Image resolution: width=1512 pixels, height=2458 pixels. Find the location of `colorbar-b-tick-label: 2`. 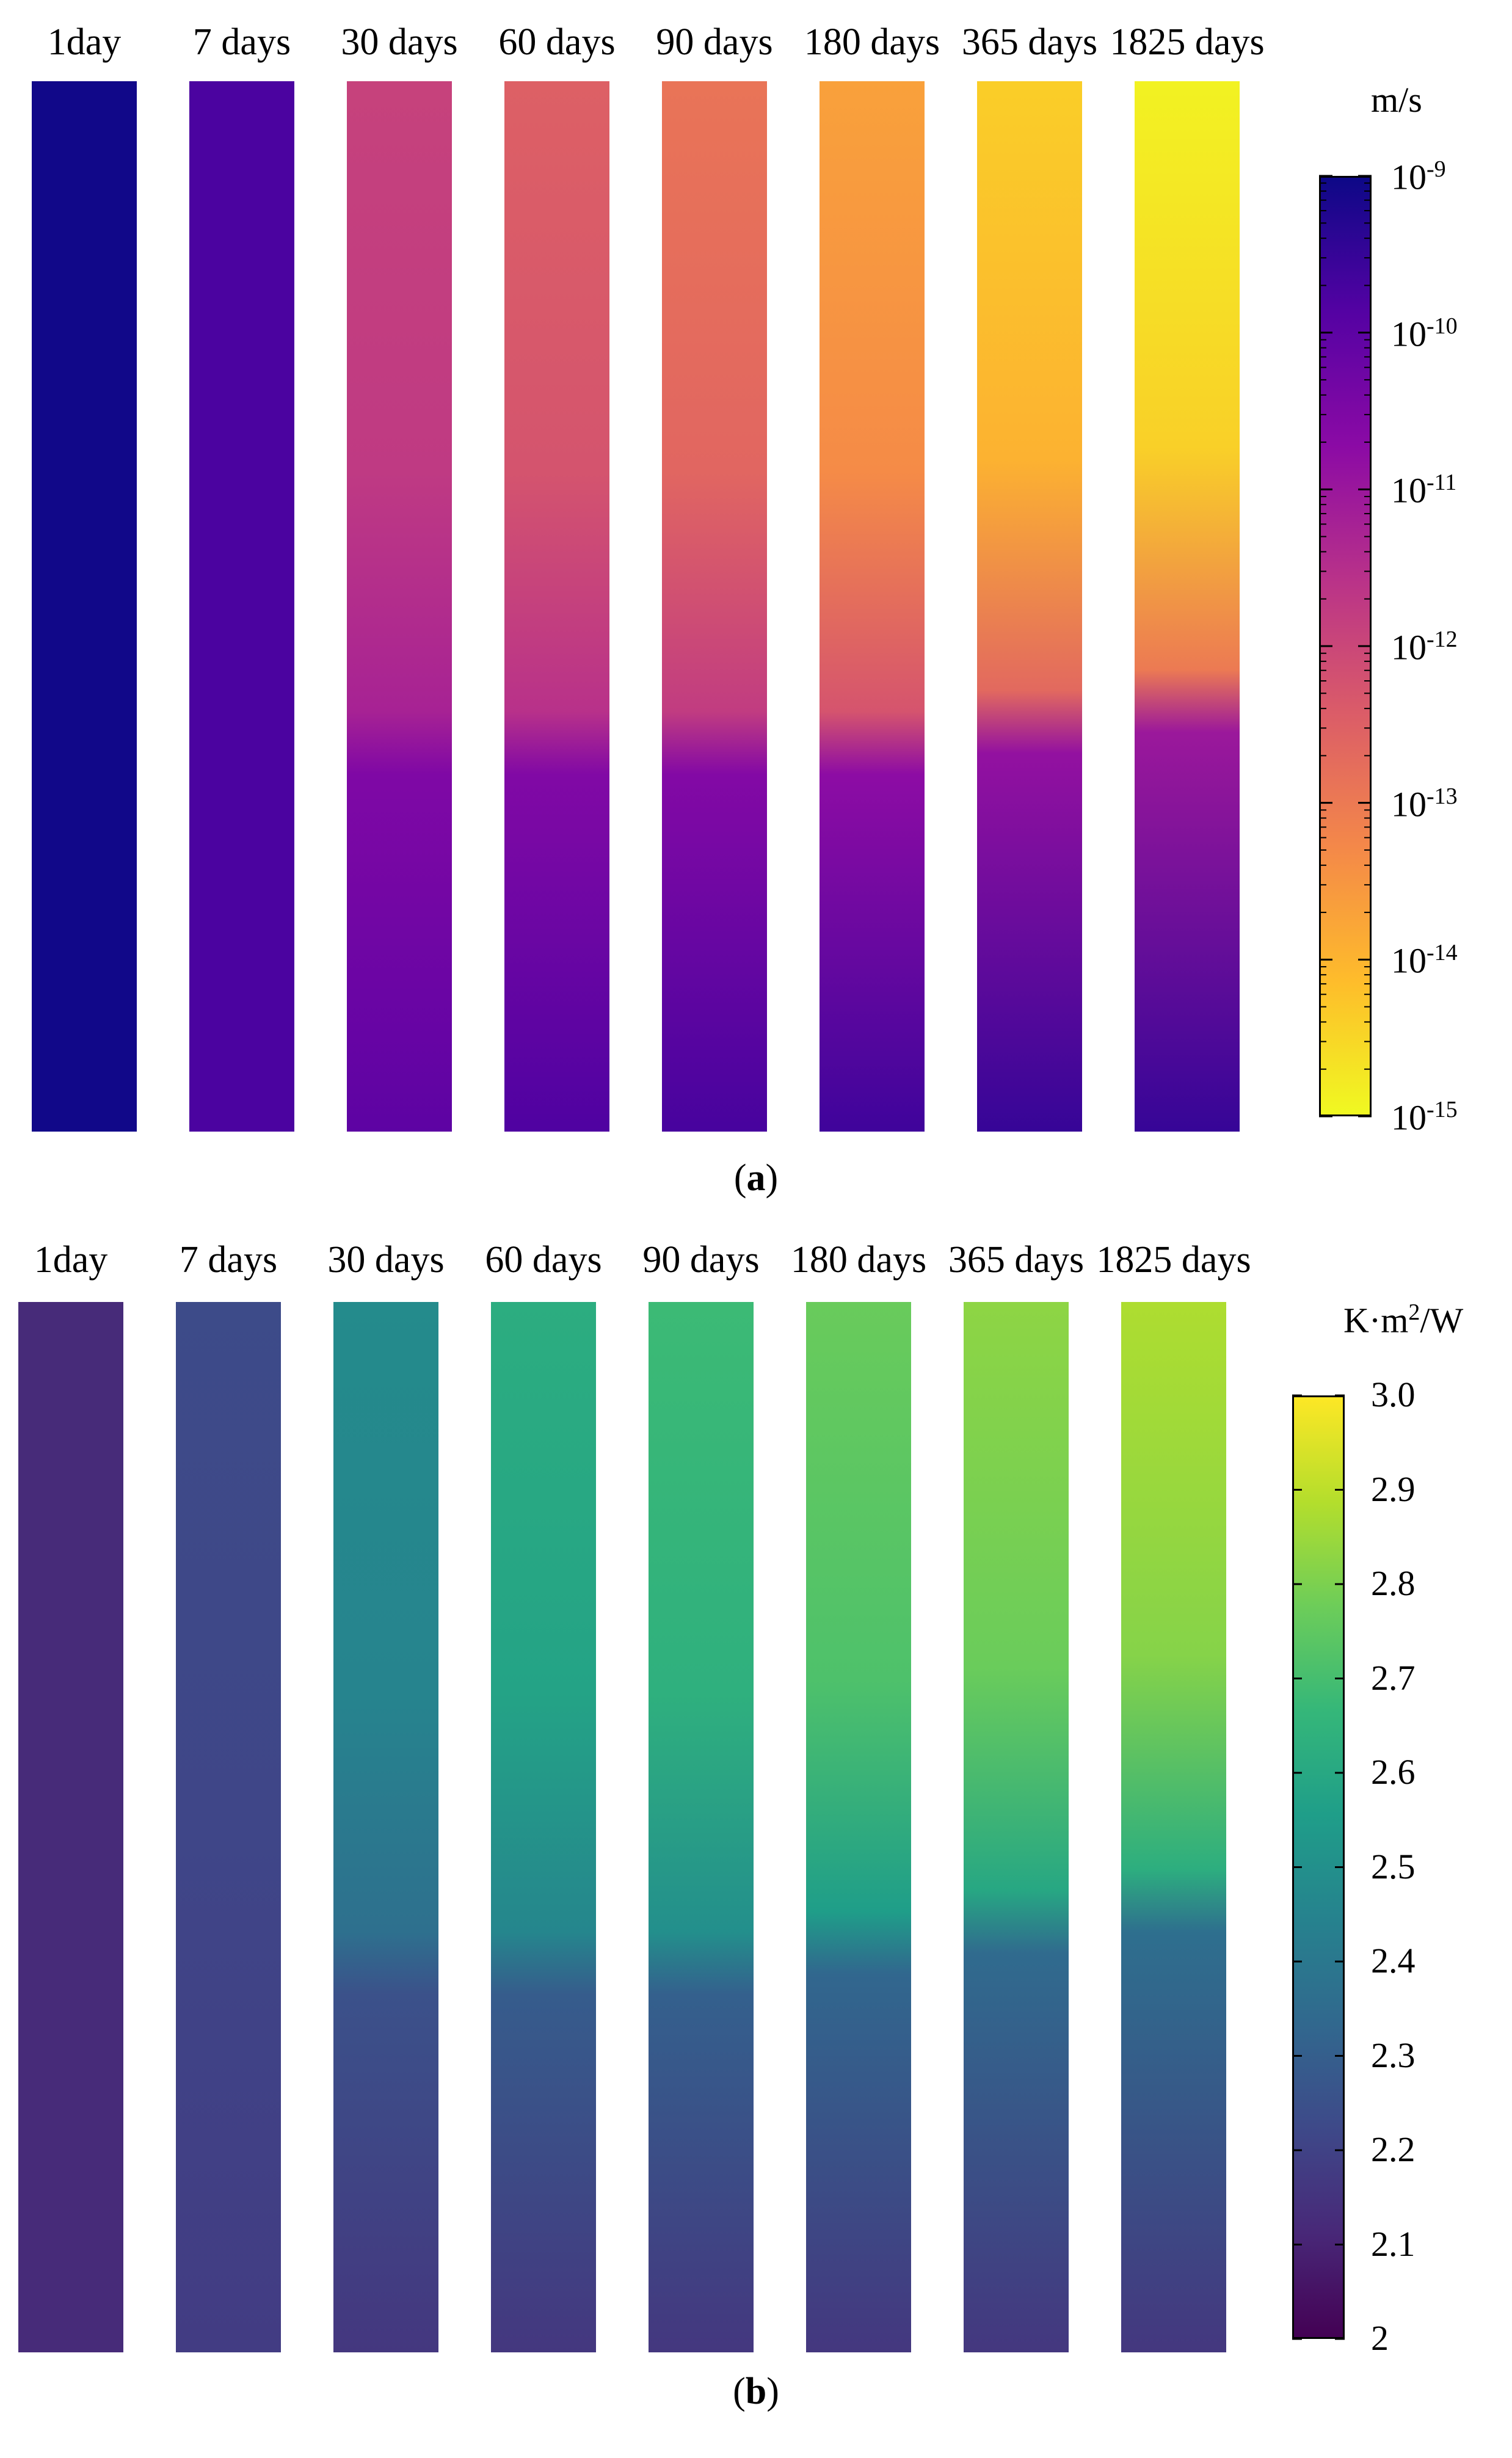

colorbar-b-tick-label: 2 is located at coordinates (1380, 2338).